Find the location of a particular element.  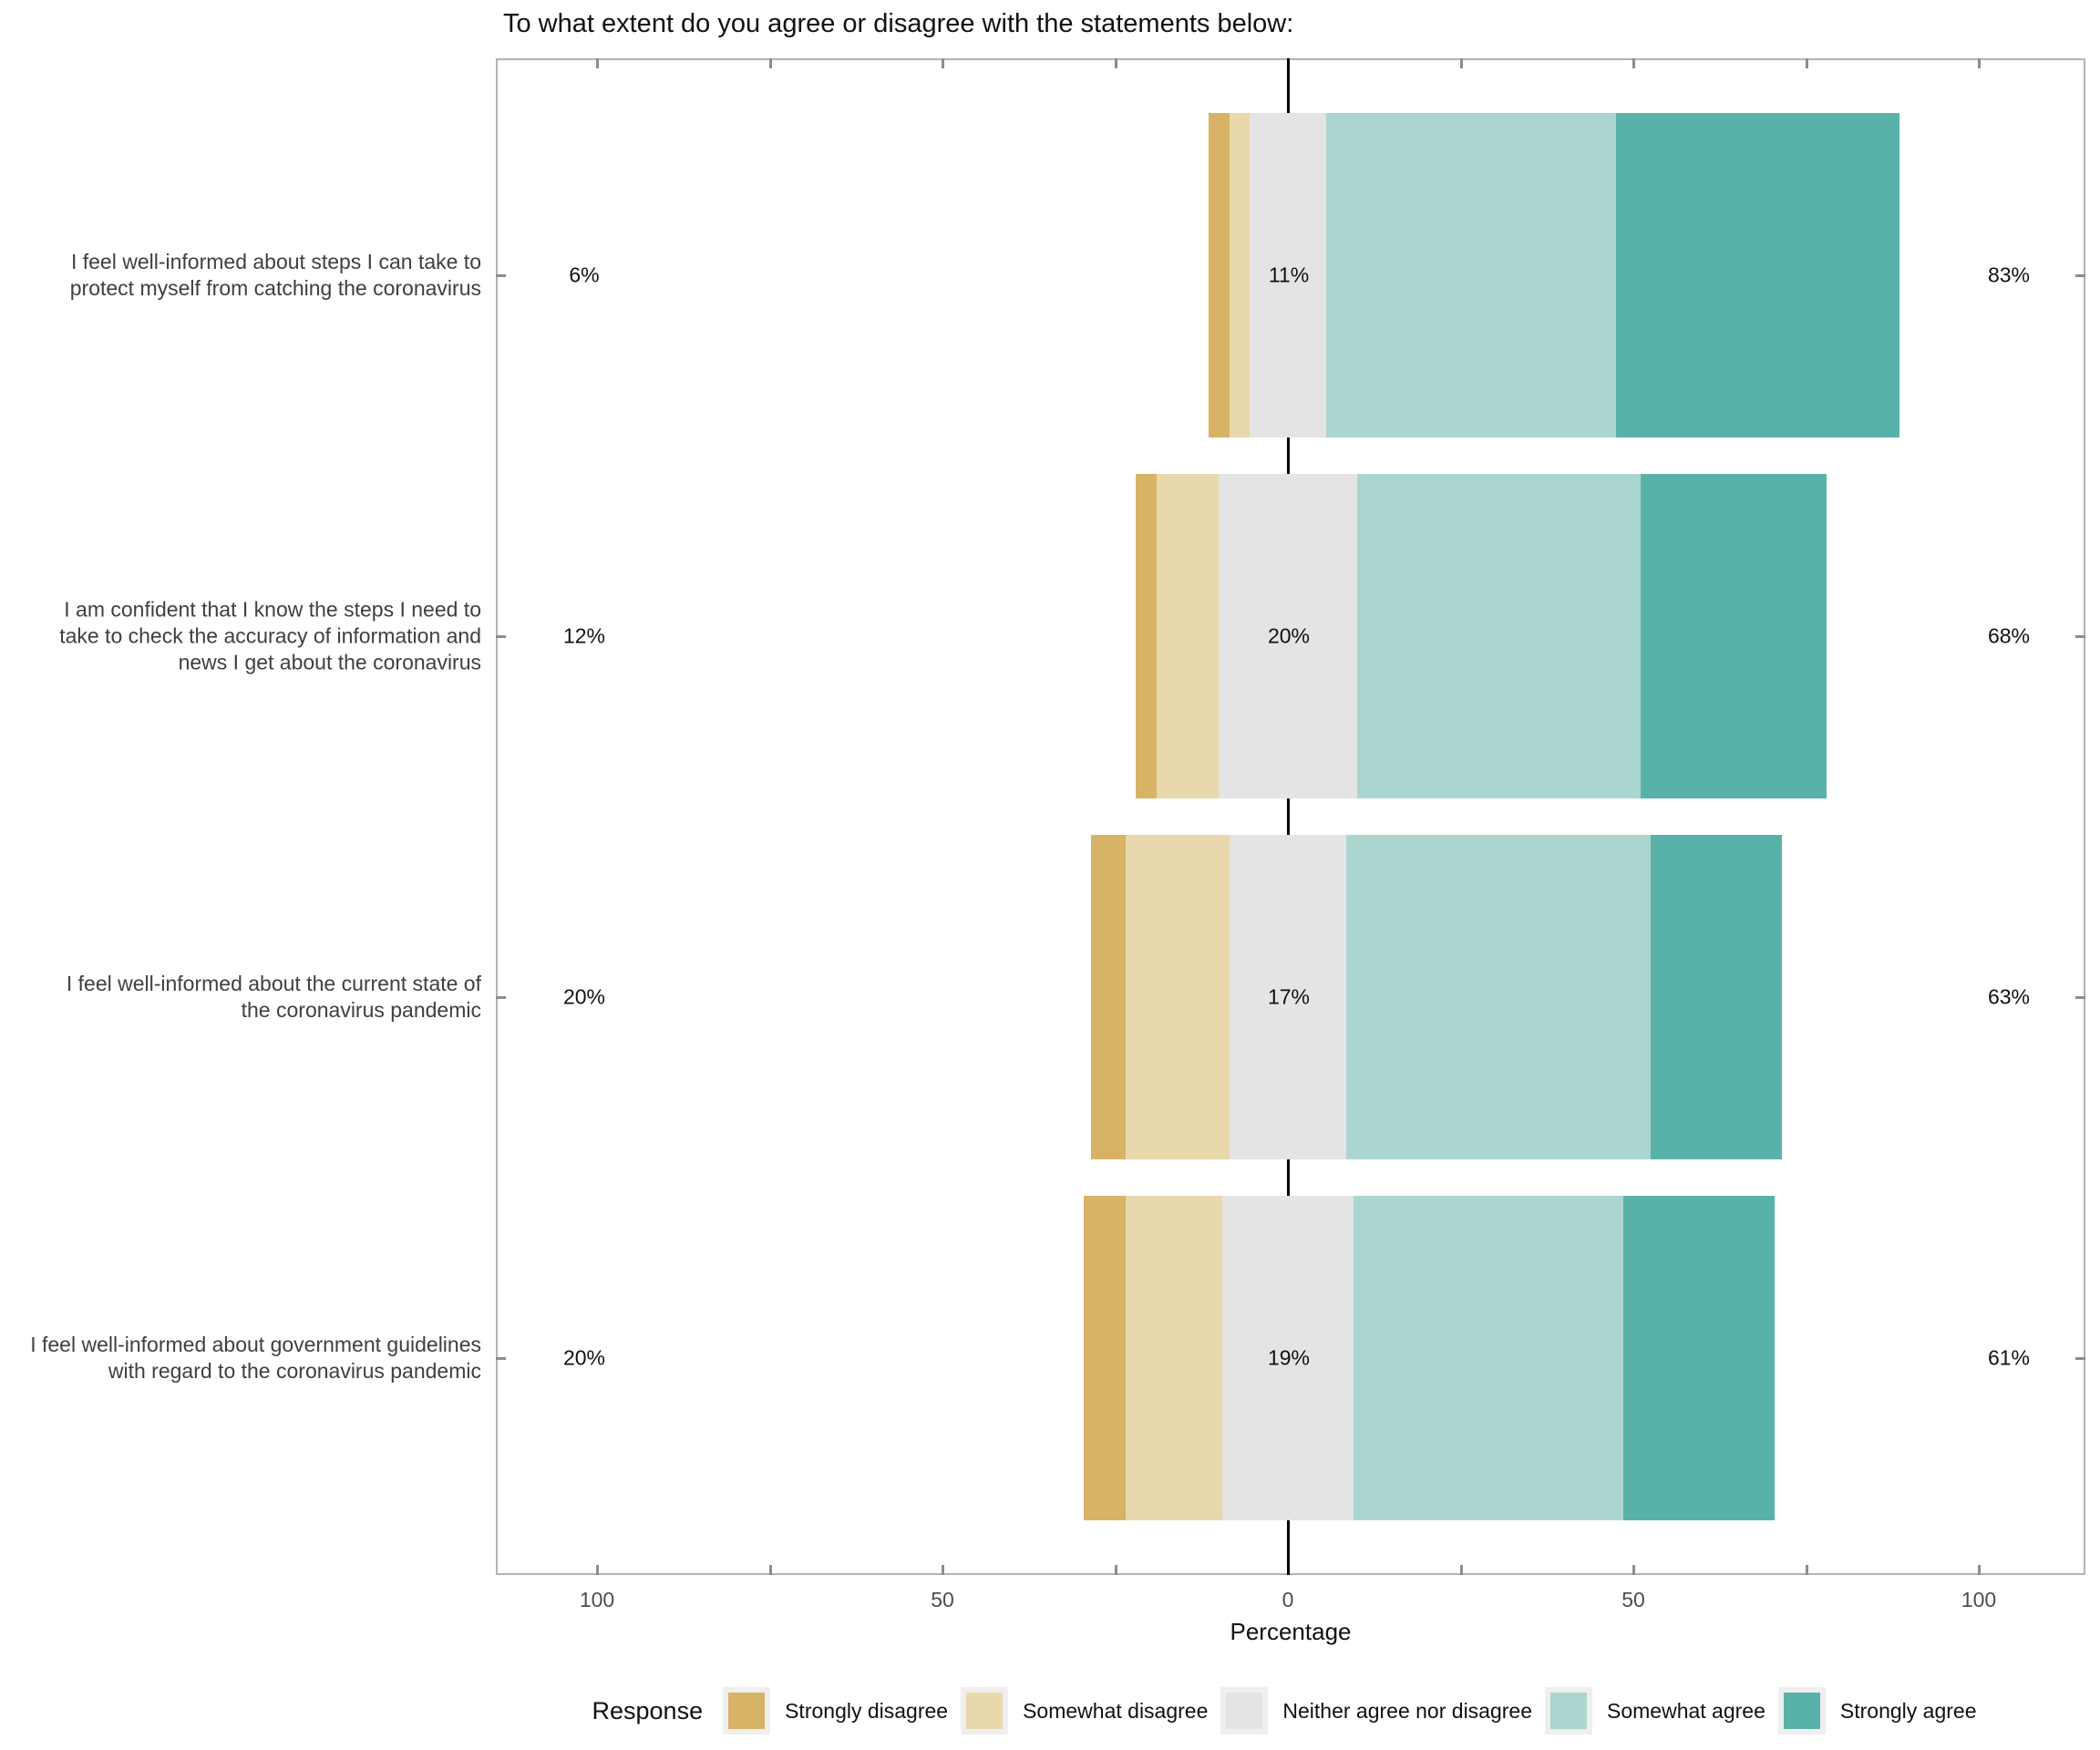

percent-label-disagree: 6% is located at coordinates (585, 274).